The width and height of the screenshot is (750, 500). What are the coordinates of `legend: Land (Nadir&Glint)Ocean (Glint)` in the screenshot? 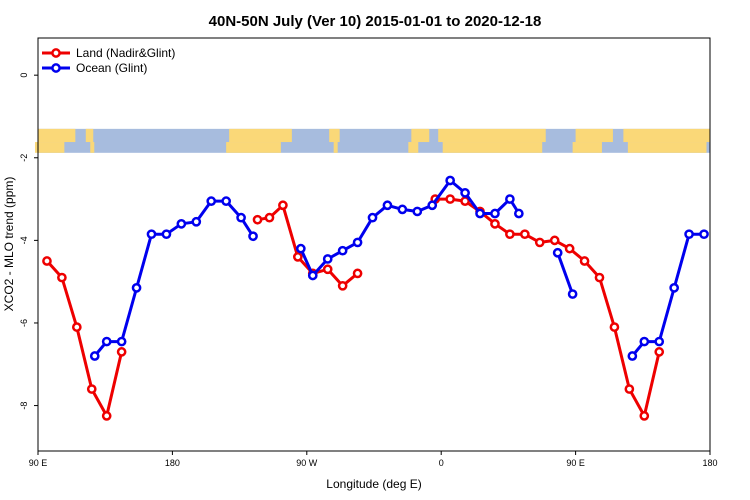 It's located at (108, 60).